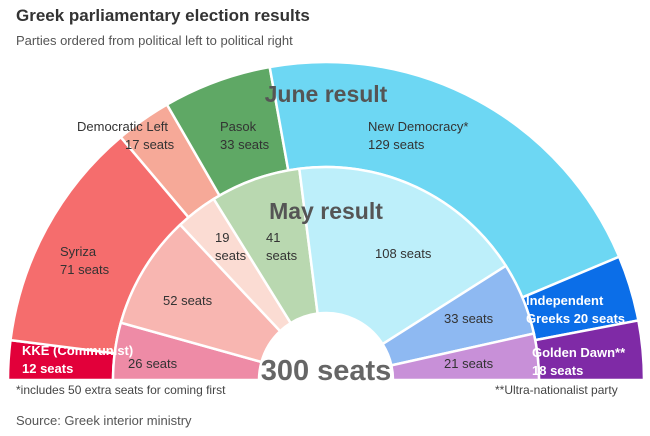 This screenshot has height=436, width=650. Describe the element at coordinates (469, 318) in the screenshot. I see `may-seats-label-6: 33 seats` at that location.